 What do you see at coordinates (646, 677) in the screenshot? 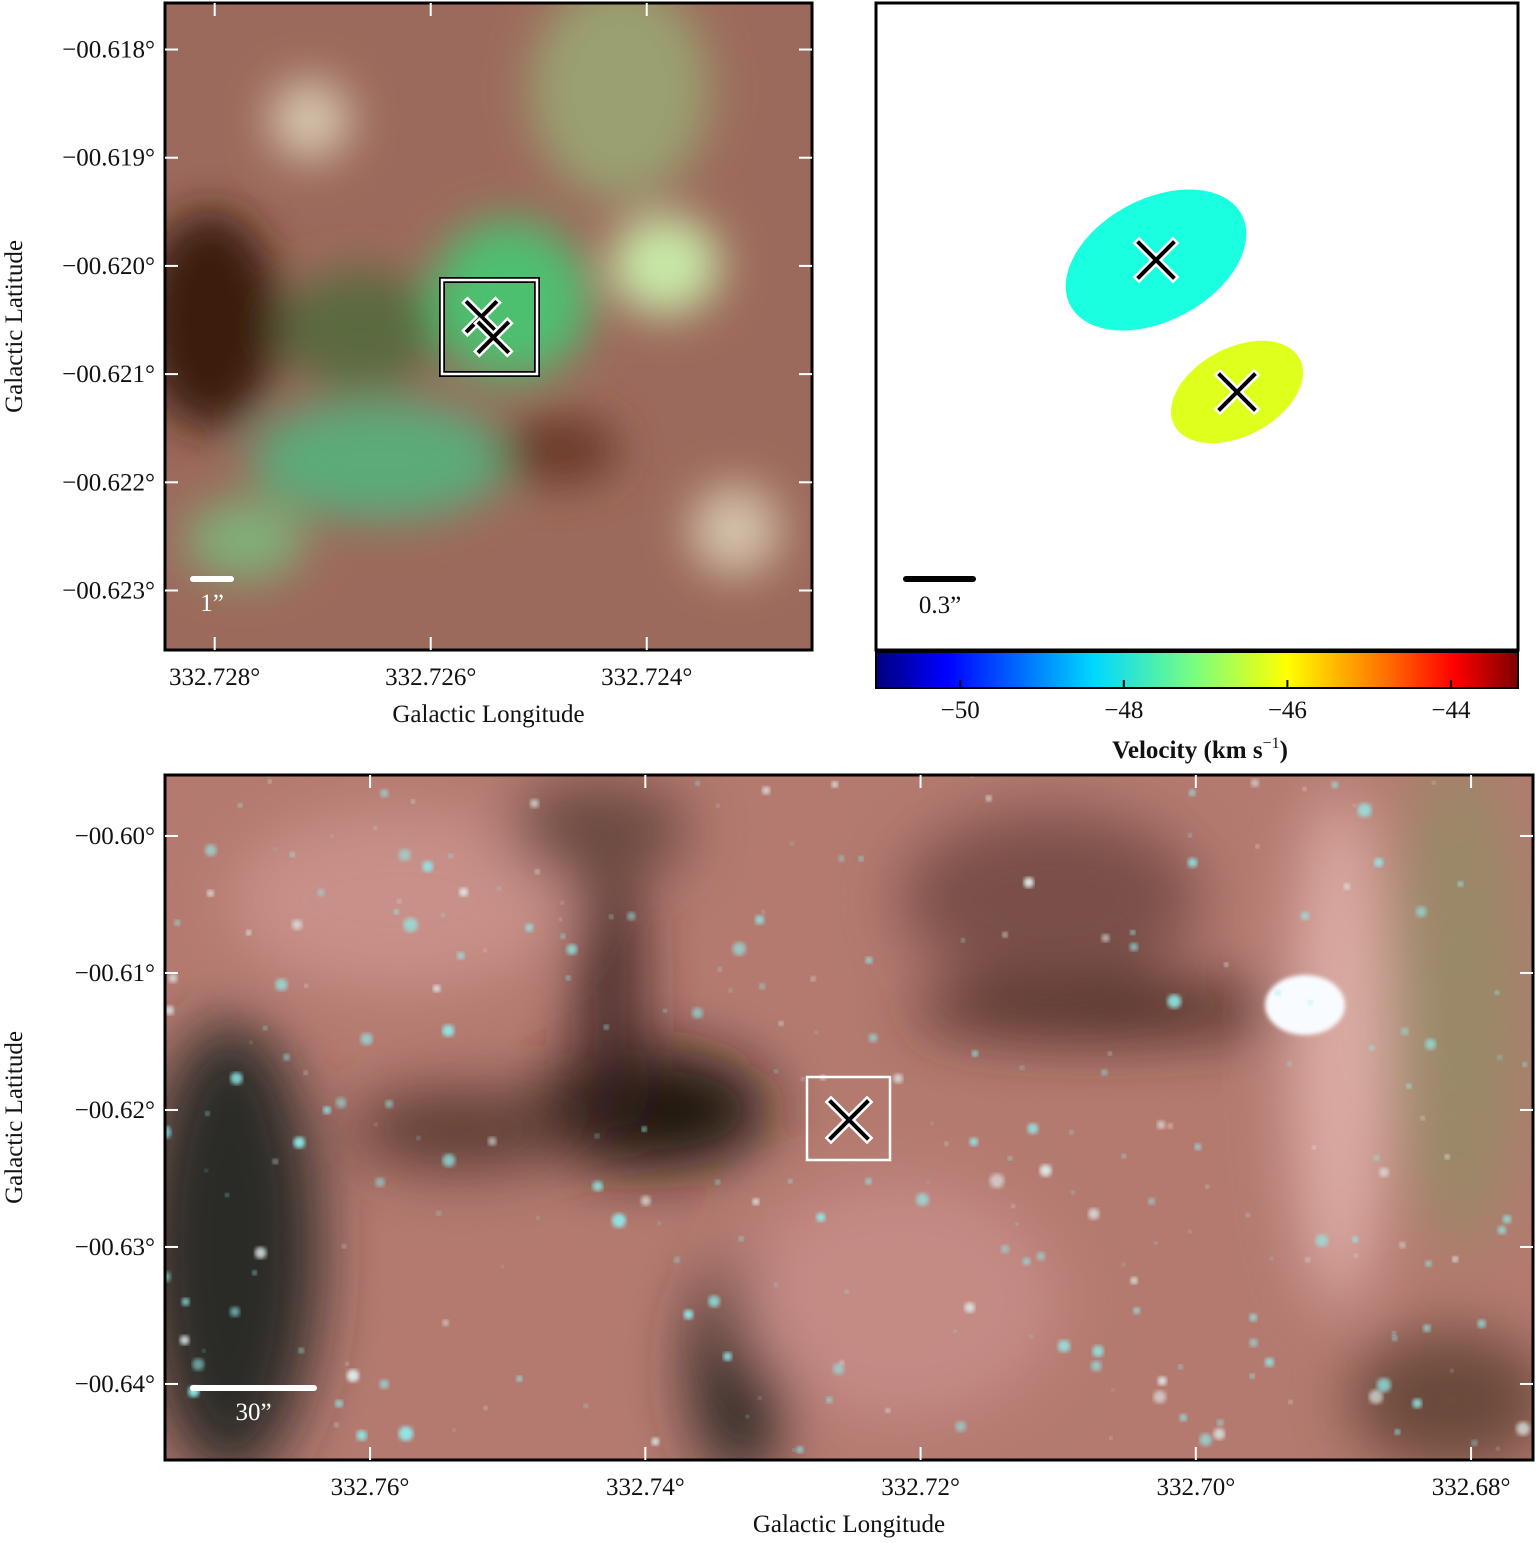
I see `x-tick-label: 332.724°` at bounding box center [646, 677].